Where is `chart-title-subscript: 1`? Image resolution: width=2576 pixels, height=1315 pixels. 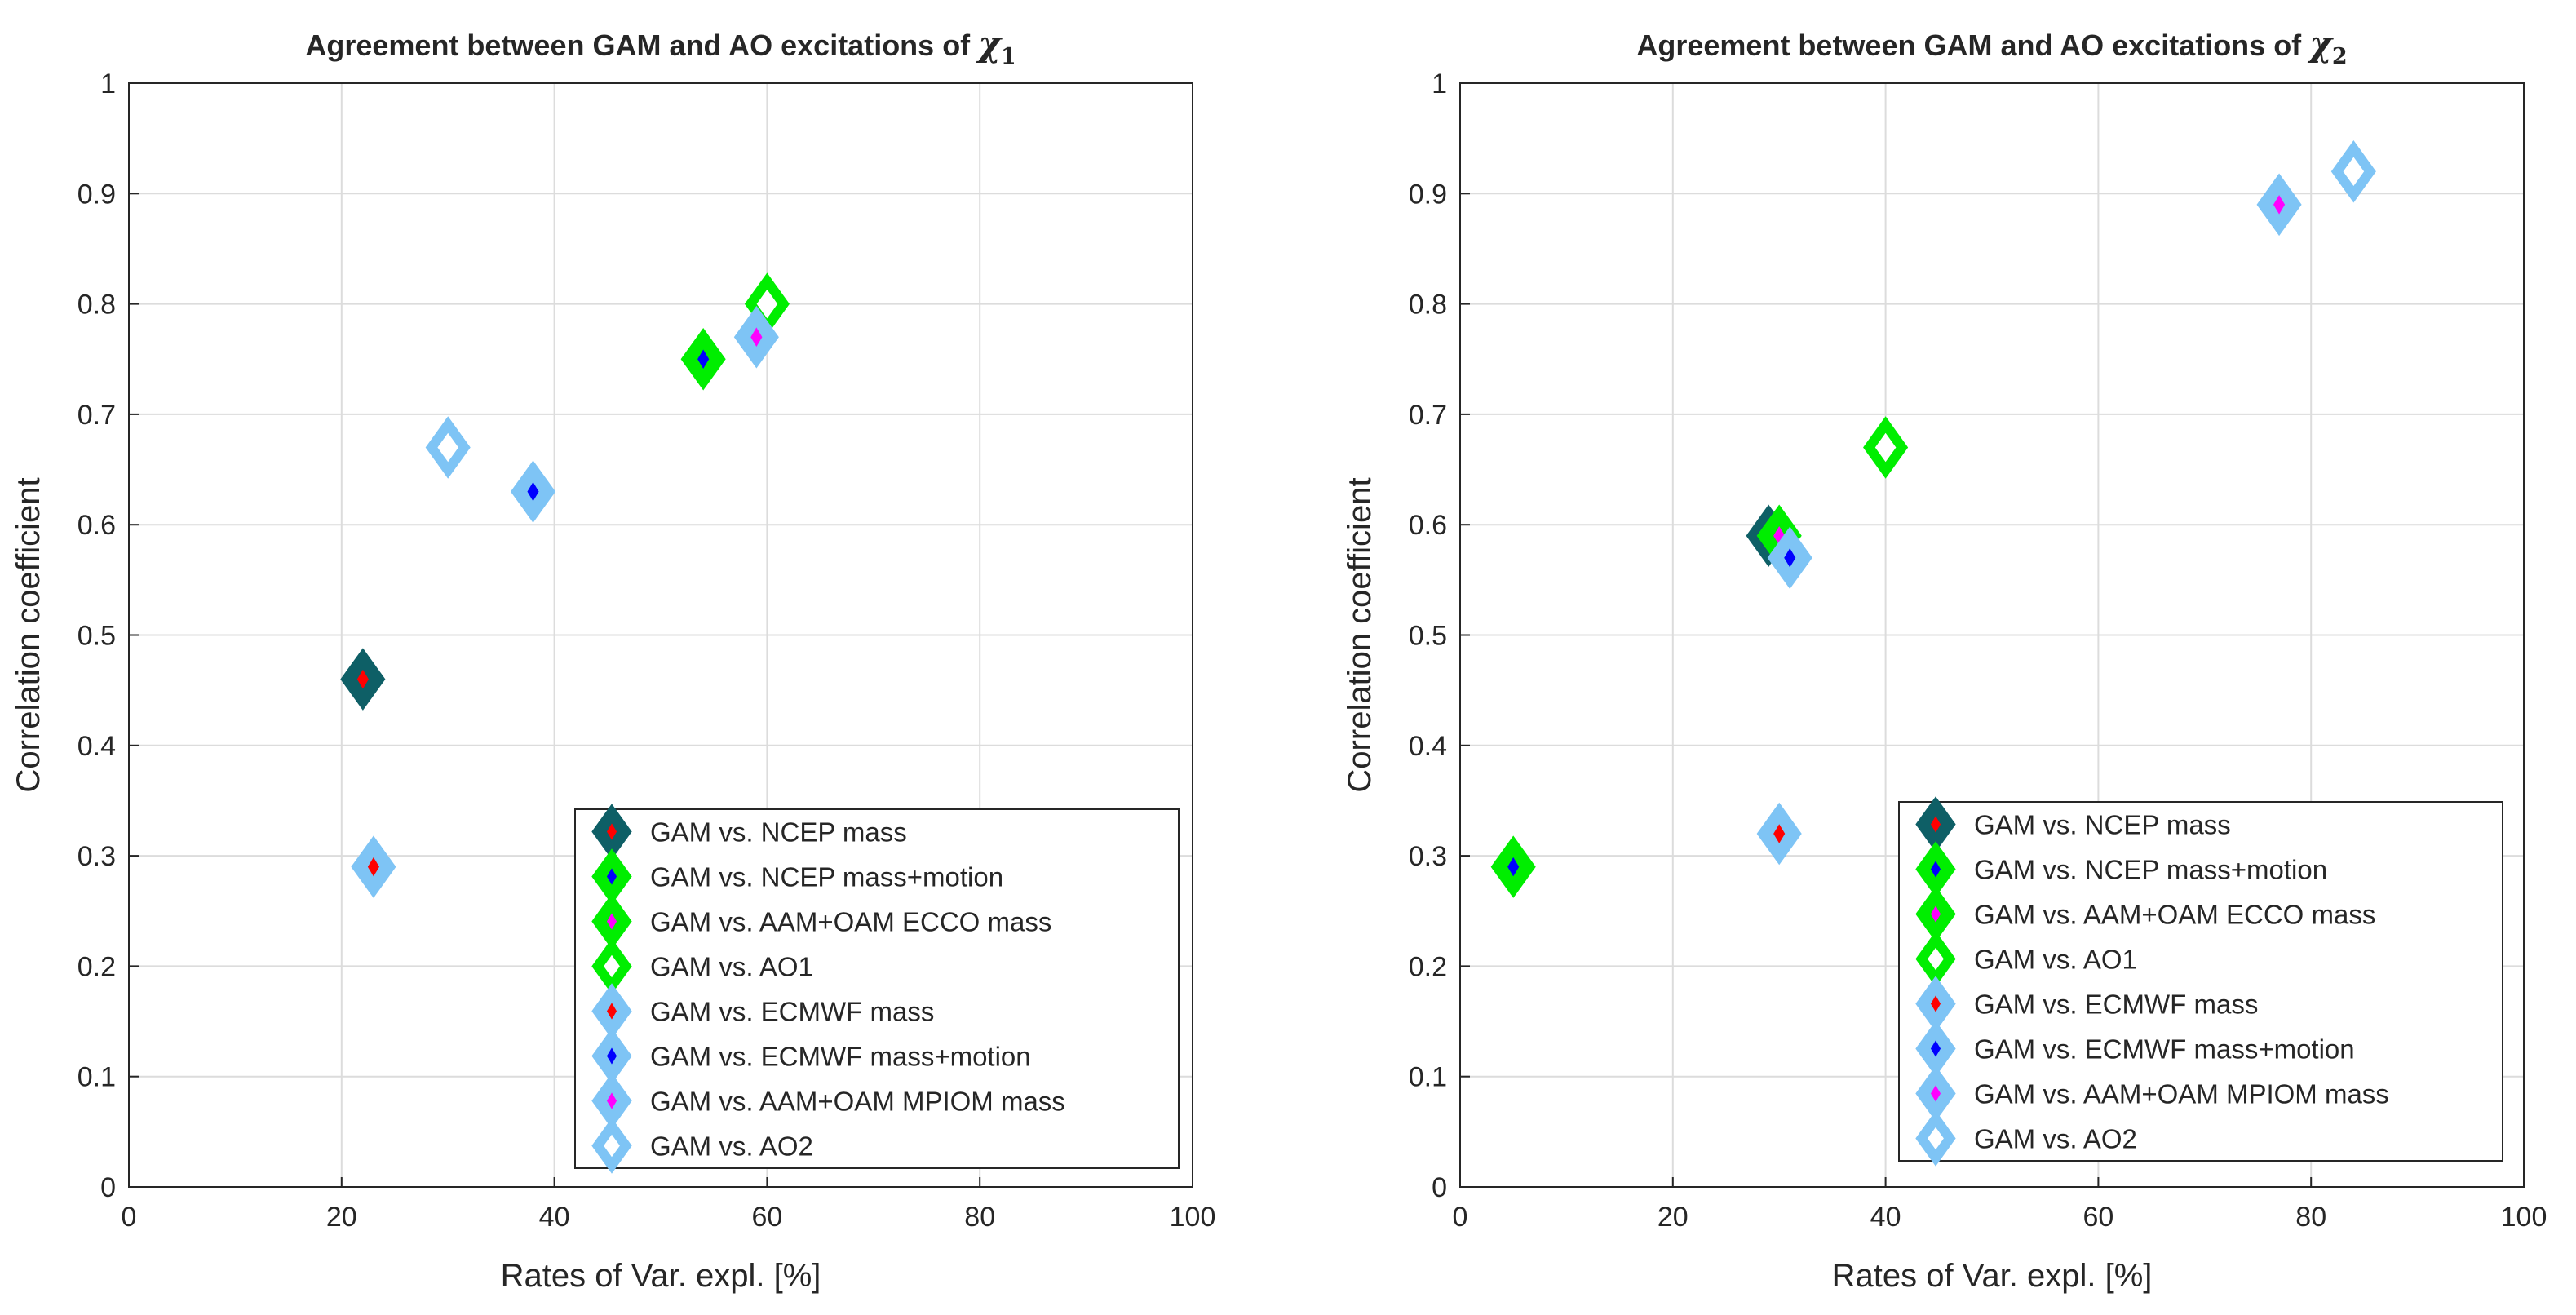
chart-title-subscript: 1 is located at coordinates (1008, 56).